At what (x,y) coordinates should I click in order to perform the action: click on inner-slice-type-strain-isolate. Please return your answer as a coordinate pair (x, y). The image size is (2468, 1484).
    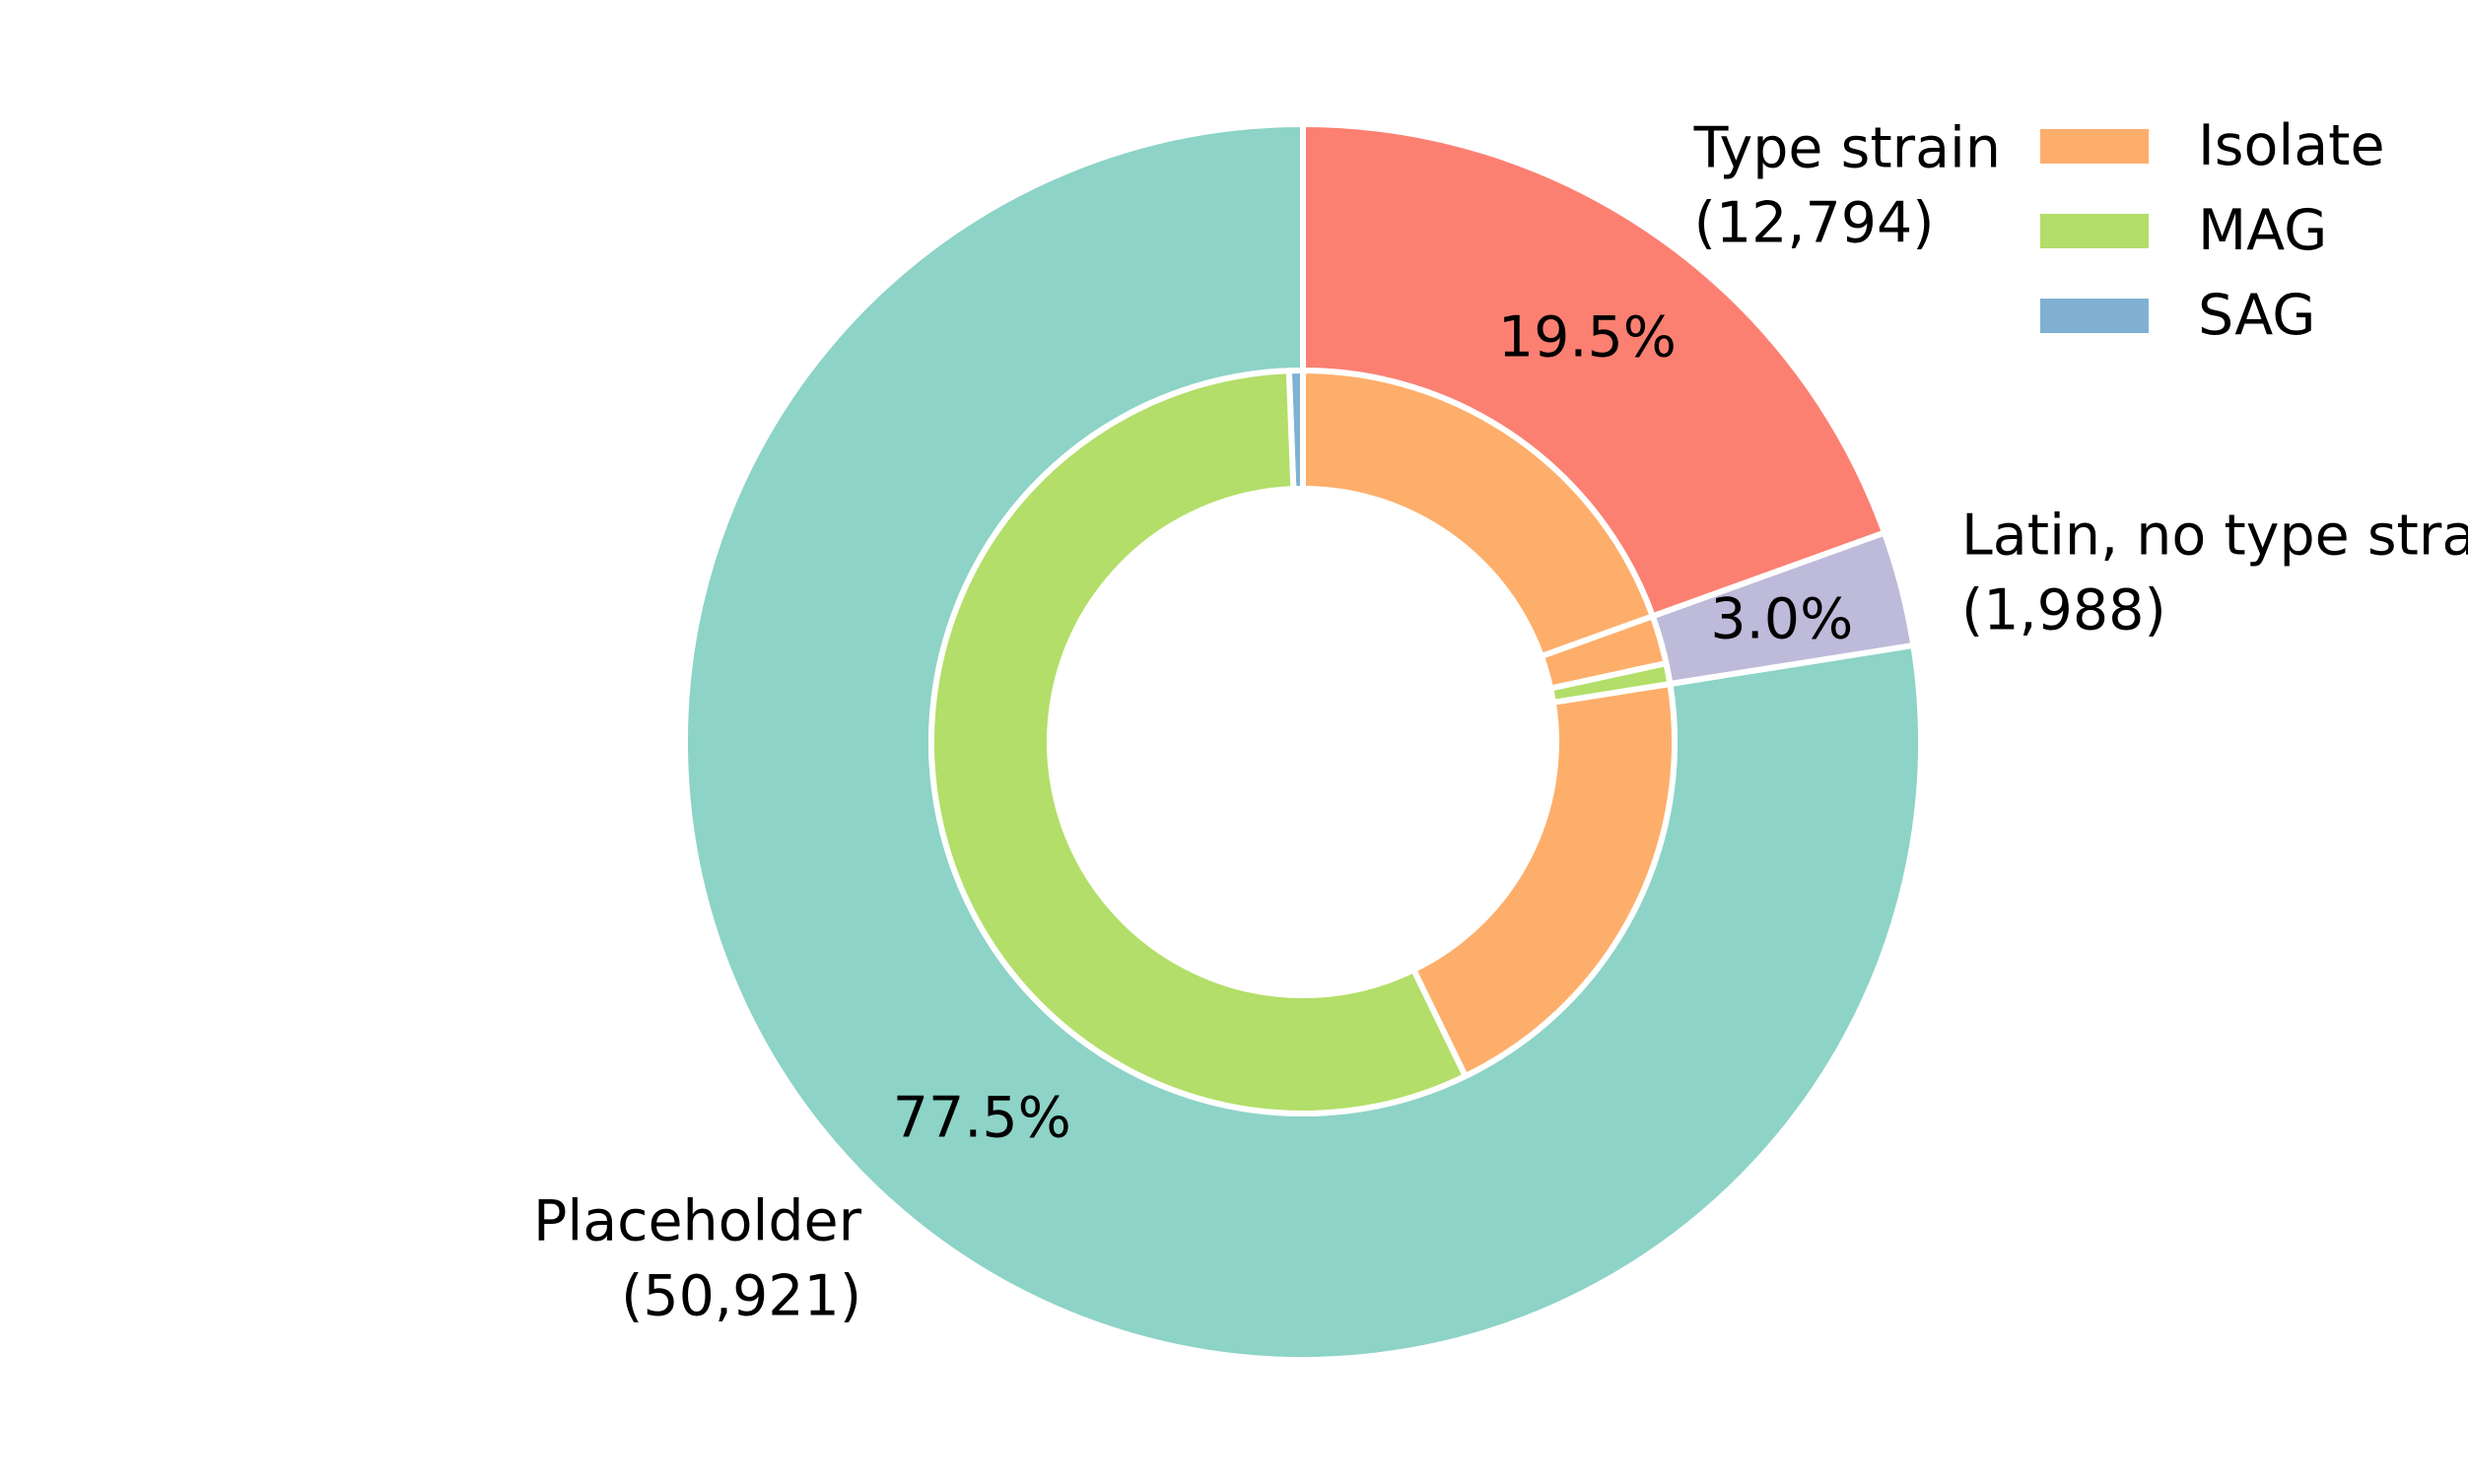
    Looking at the image, I should click on (1478, 513).